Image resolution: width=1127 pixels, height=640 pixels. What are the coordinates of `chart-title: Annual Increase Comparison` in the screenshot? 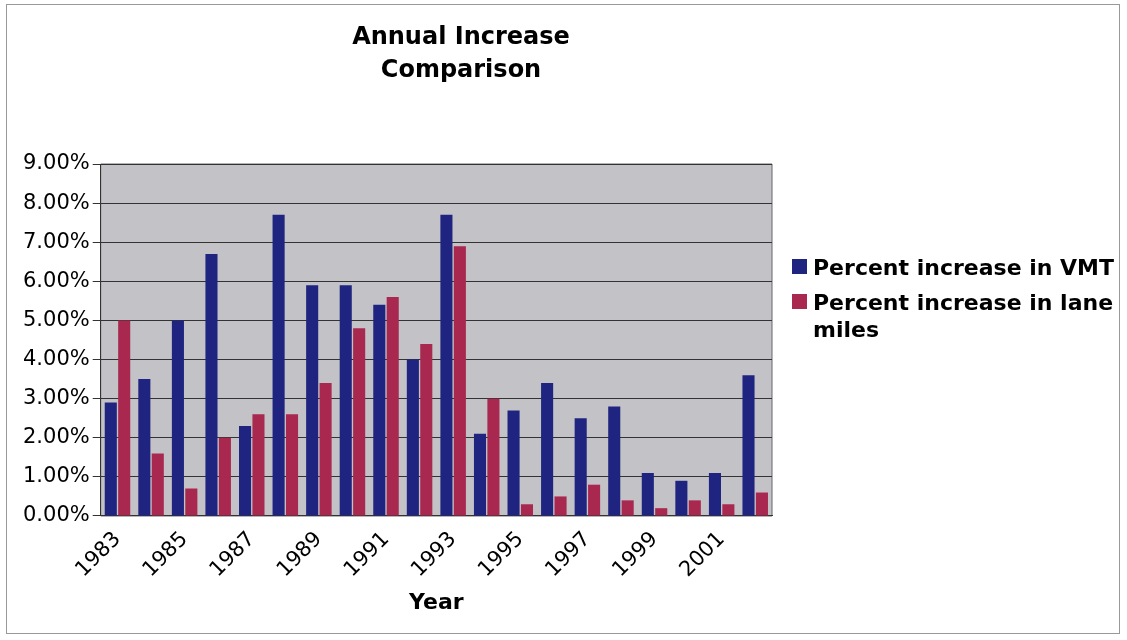 It's located at (461, 53).